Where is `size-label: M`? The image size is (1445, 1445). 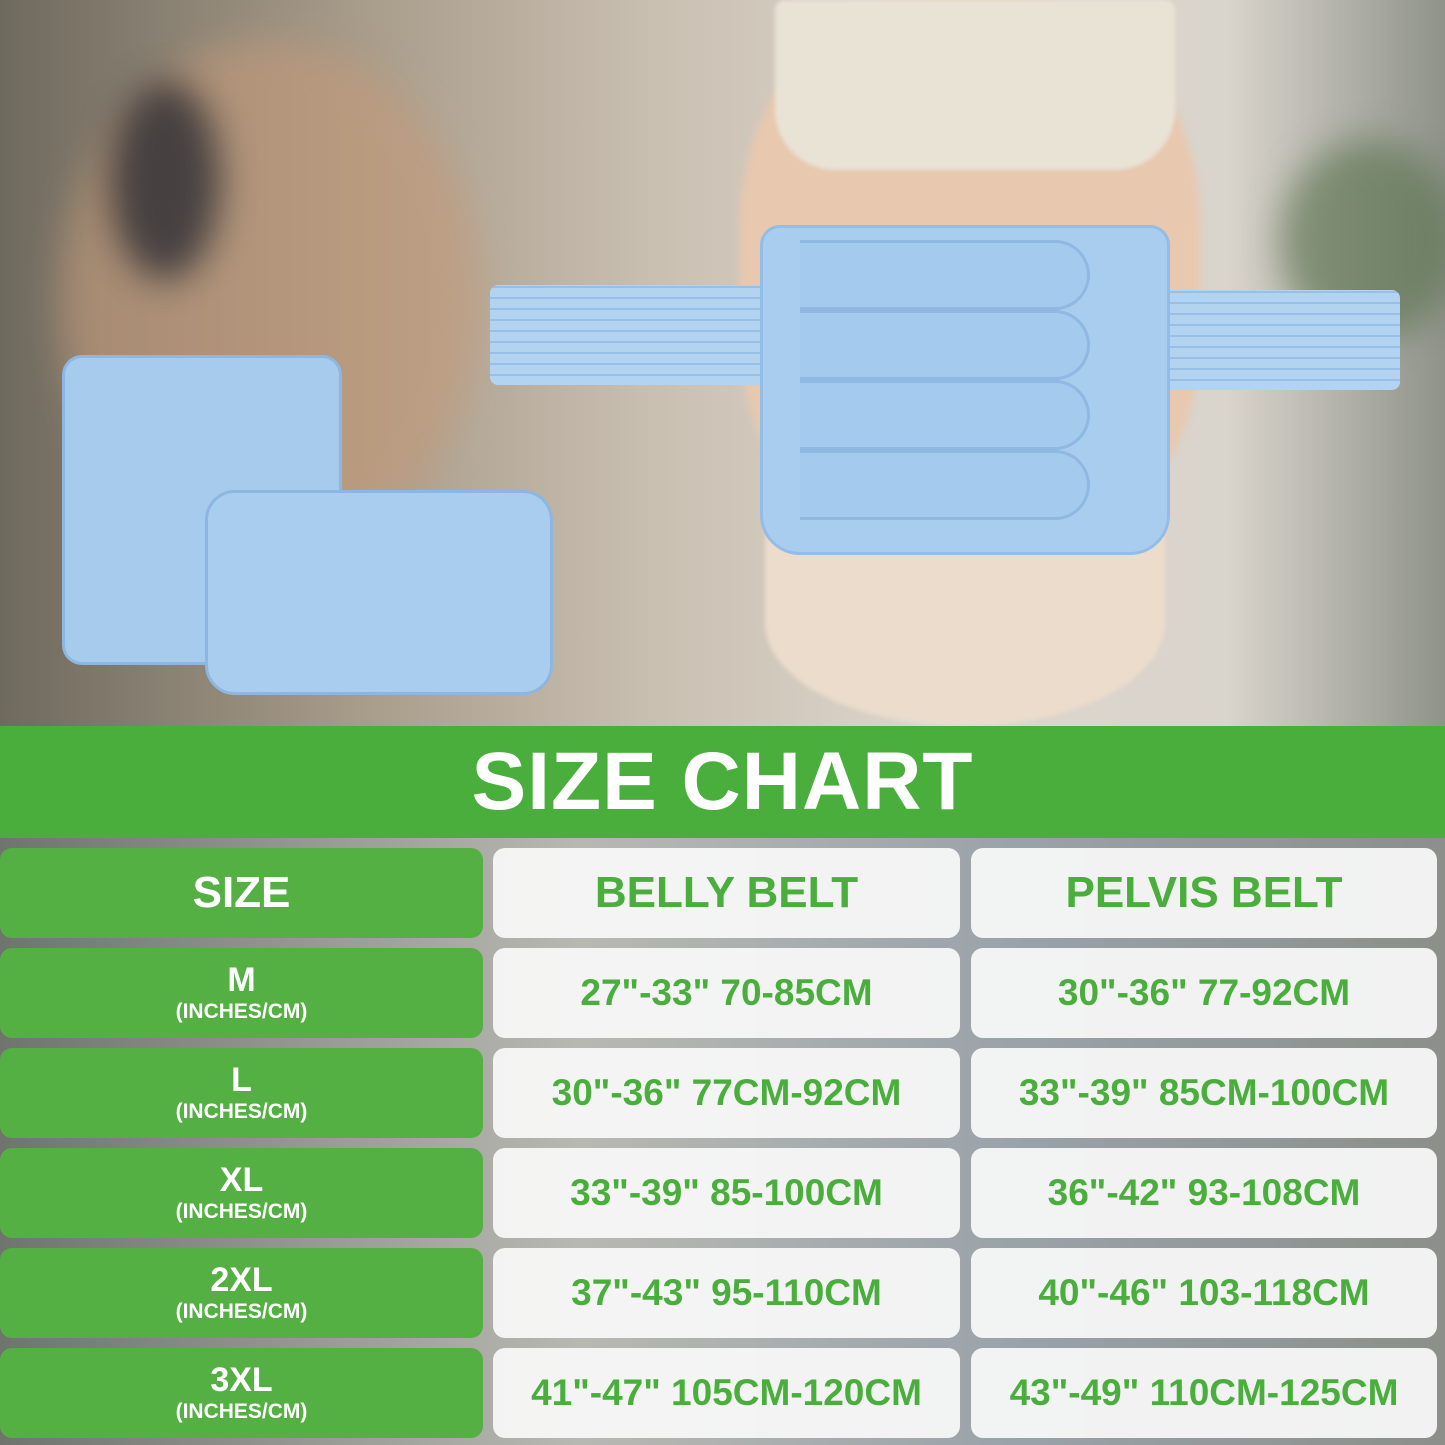
size-label: M is located at coordinates (241, 980).